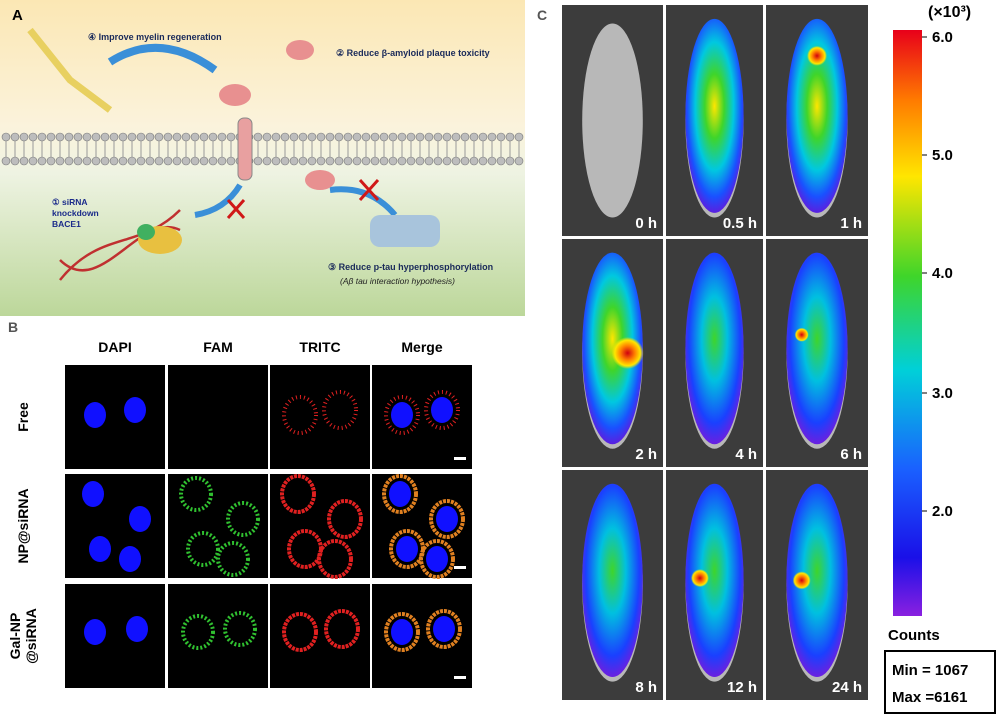  Describe the element at coordinates (942, 273) in the screenshot. I see `colorbar-tick-label: 4.0` at that location.